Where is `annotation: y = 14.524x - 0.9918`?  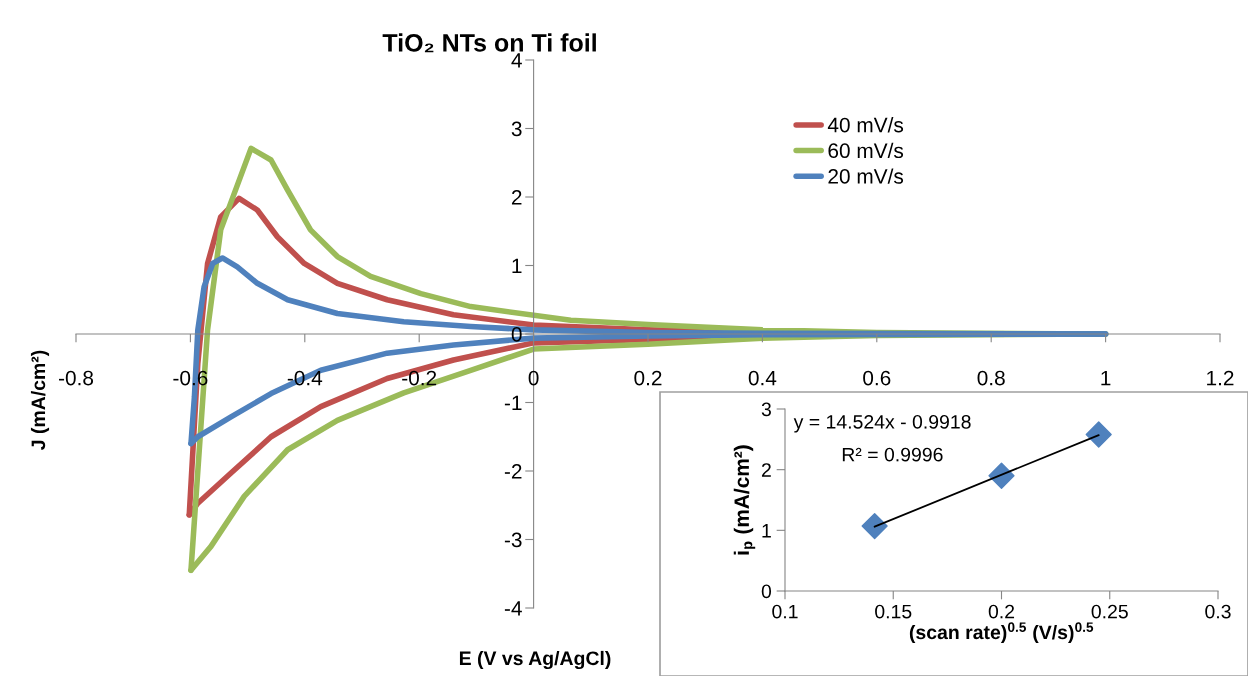
annotation: y = 14.524x - 0.9918 is located at coordinates (882, 423).